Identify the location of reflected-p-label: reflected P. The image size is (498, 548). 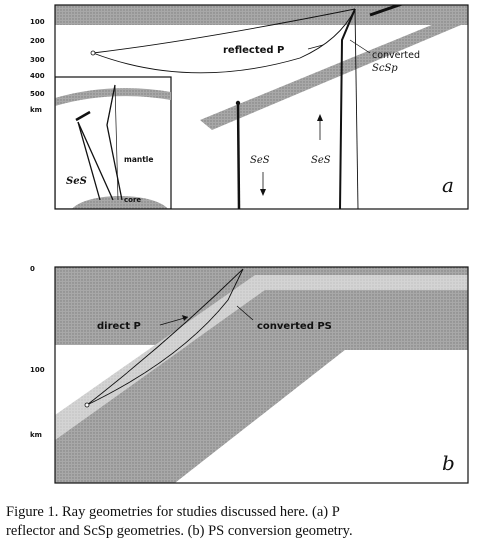
(253, 50).